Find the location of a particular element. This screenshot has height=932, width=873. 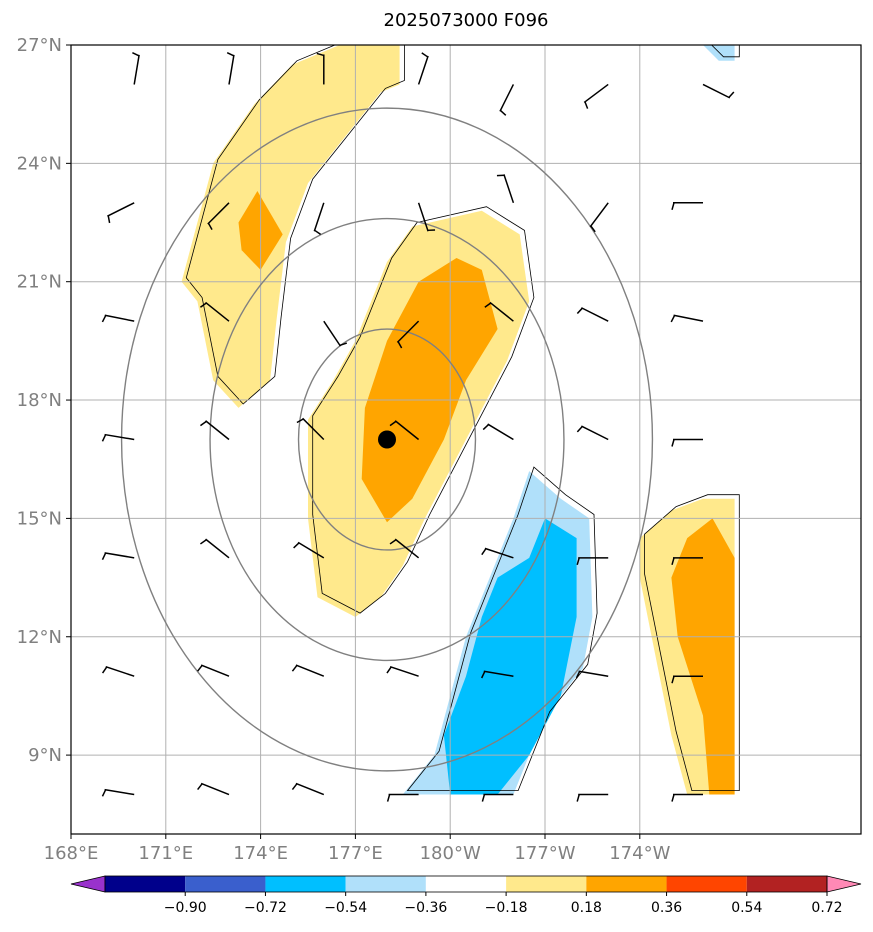

x-axis-ticks: 168°E 171°E 174°E 177°E 180°W 177°W 174°W is located at coordinates (357, 849).